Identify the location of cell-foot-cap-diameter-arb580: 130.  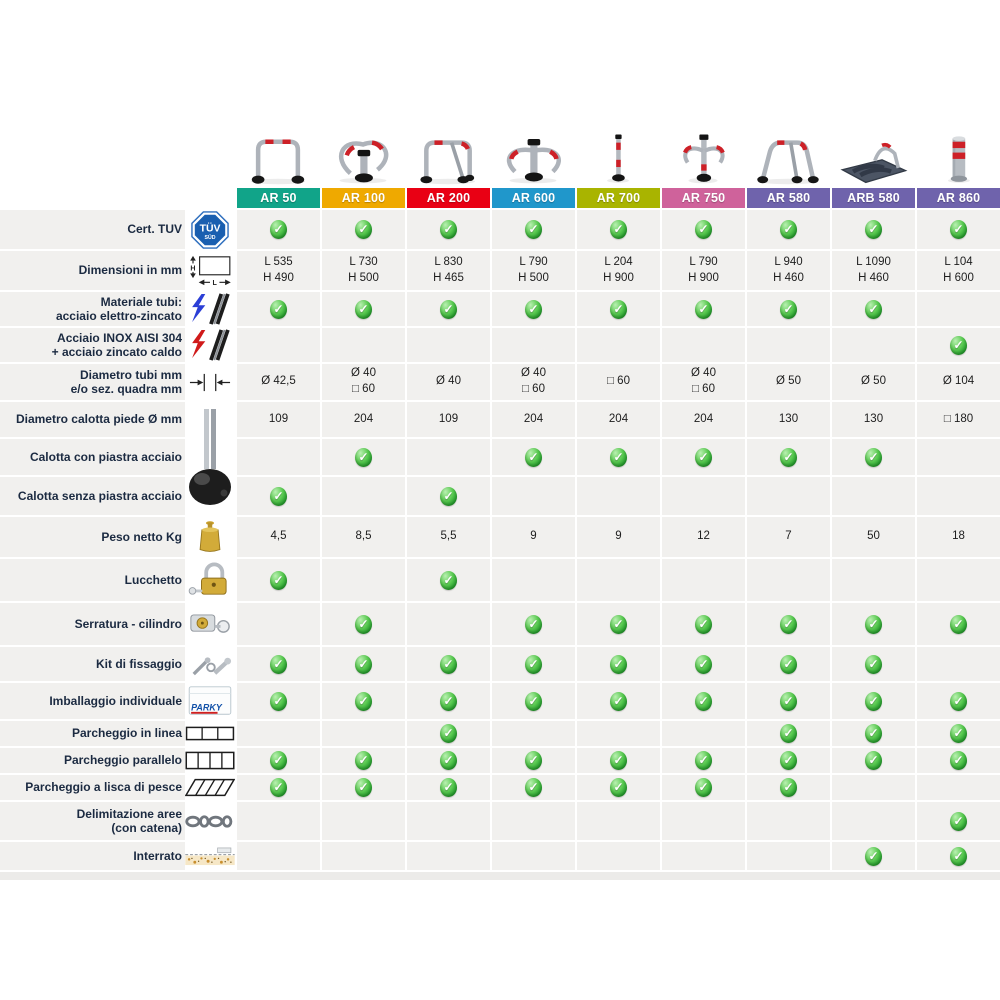
(872, 419).